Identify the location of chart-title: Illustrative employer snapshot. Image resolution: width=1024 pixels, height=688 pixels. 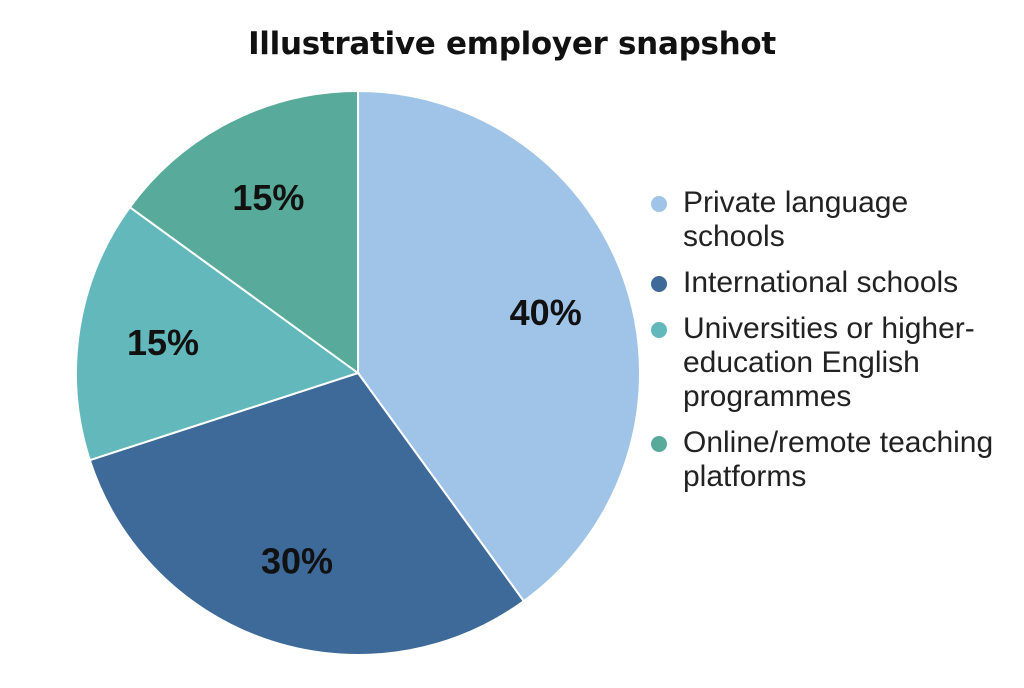
(512, 44).